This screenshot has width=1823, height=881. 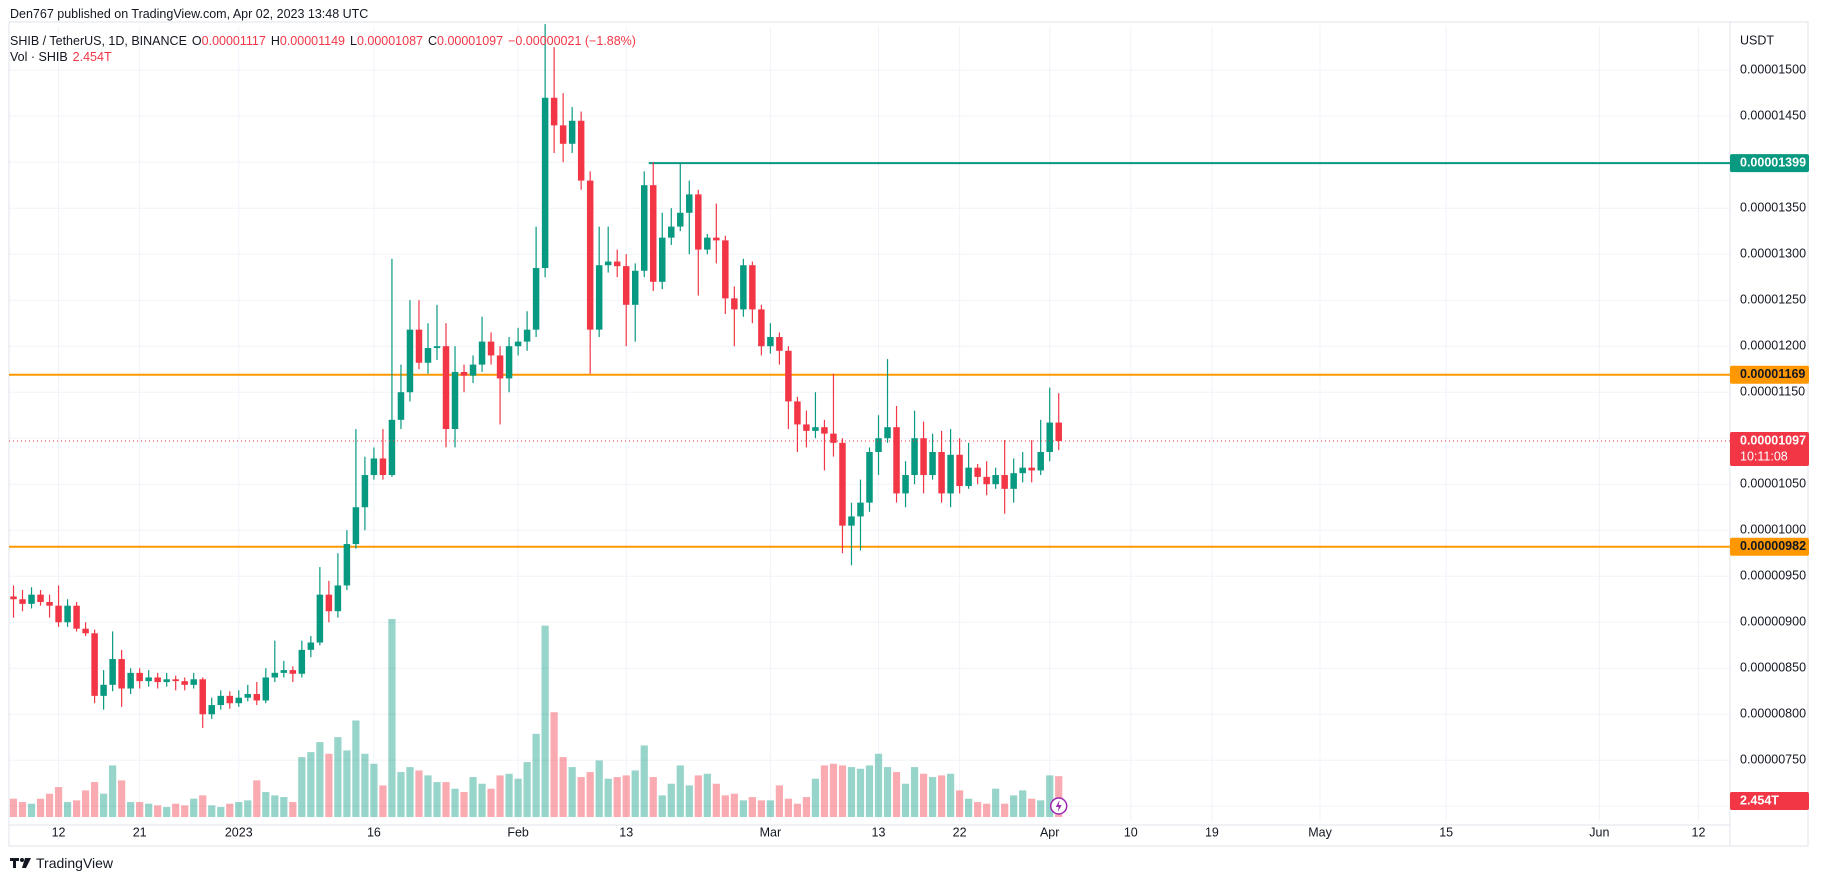 What do you see at coordinates (1769, 801) in the screenshot?
I see `volume-badge` at bounding box center [1769, 801].